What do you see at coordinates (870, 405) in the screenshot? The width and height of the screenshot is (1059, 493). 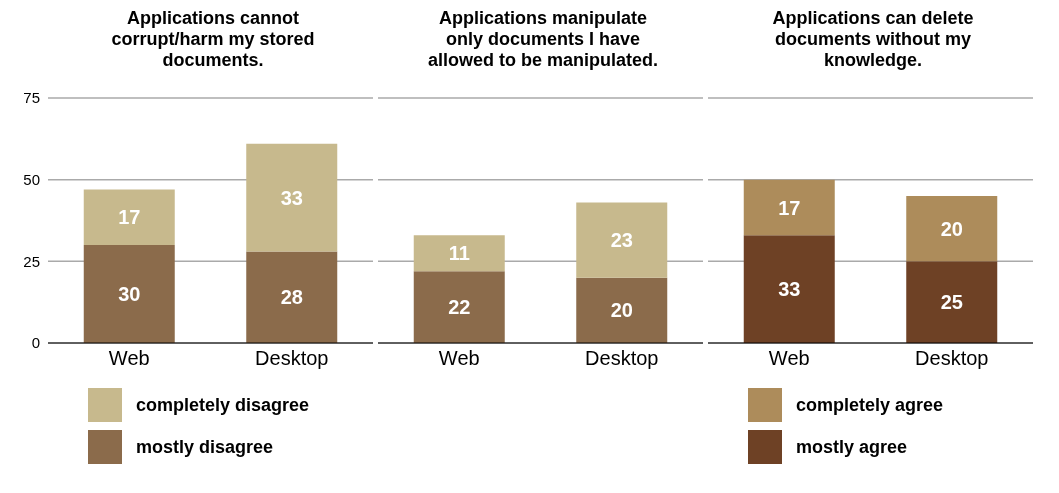 I see `legend-label: completely agree` at bounding box center [870, 405].